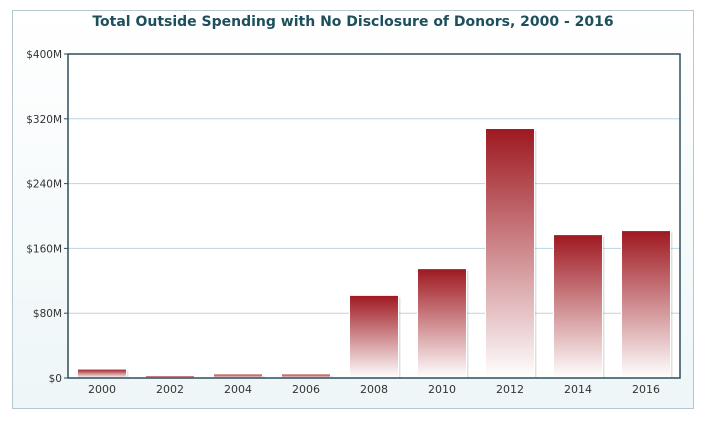 Image resolution: width=706 pixels, height=424 pixels. What do you see at coordinates (44, 185) in the screenshot?
I see `y-tick-label: $240M` at bounding box center [44, 185].